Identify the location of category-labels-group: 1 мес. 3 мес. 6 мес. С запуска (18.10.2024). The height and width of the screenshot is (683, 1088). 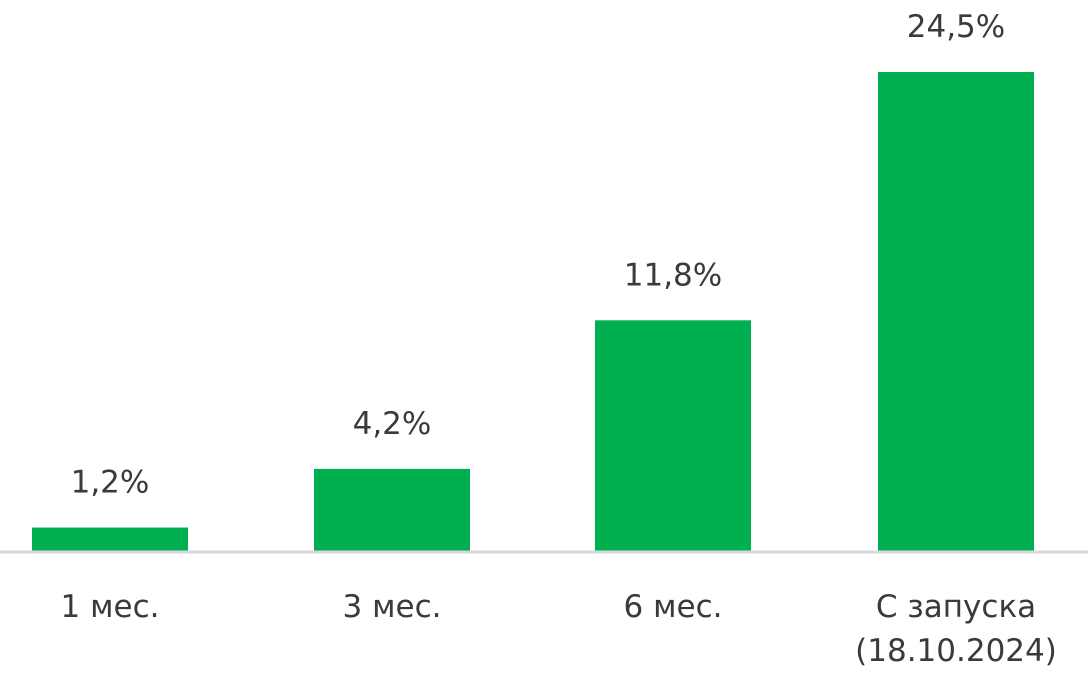
(559, 629).